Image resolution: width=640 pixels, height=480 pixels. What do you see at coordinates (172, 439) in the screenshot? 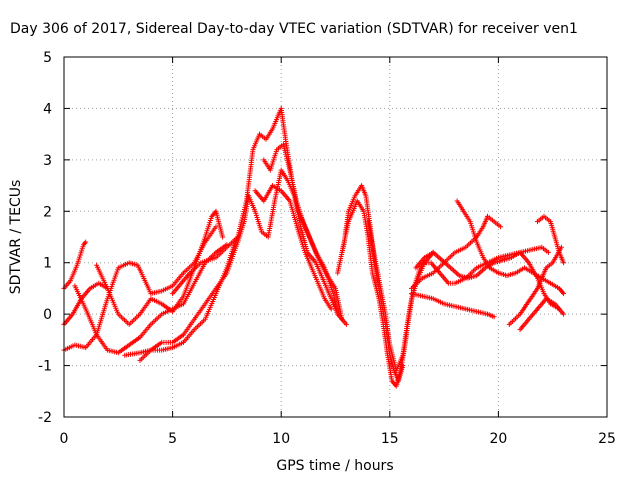
I see `x-tick-label: 5` at bounding box center [172, 439].